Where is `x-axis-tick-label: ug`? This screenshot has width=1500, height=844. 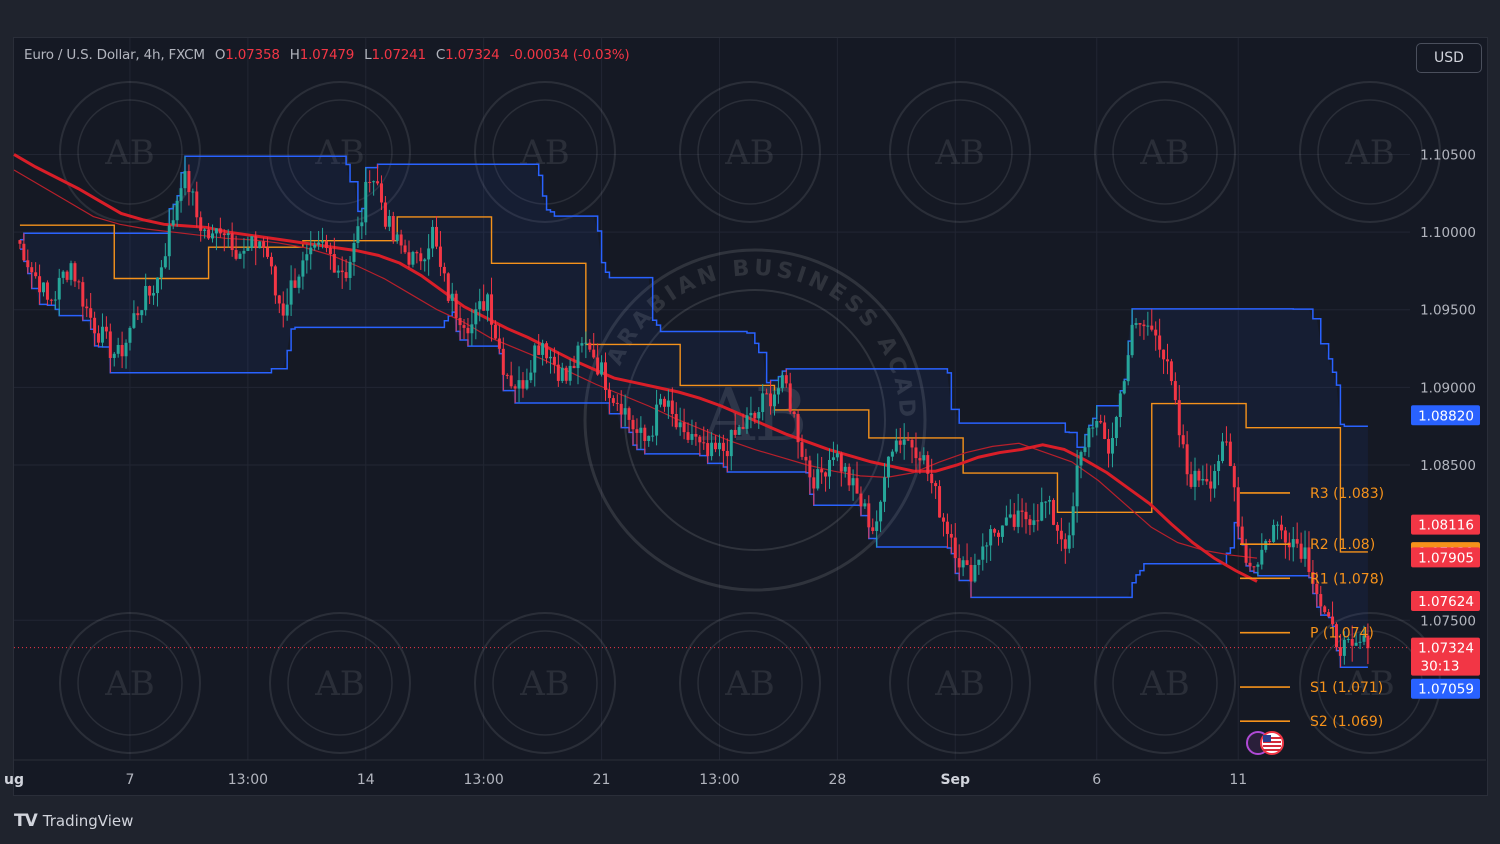
x-axis-tick-label: ug is located at coordinates (14, 780).